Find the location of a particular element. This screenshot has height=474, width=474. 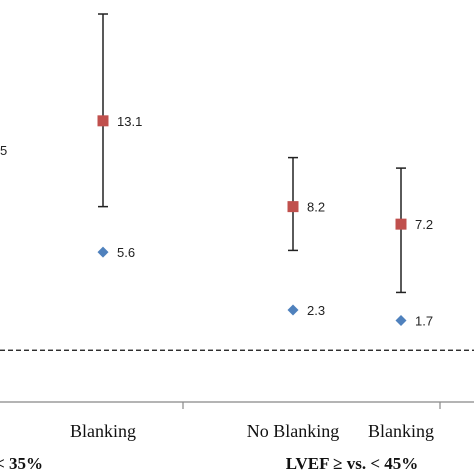

data-label: 13.1 is located at coordinates (129, 121).